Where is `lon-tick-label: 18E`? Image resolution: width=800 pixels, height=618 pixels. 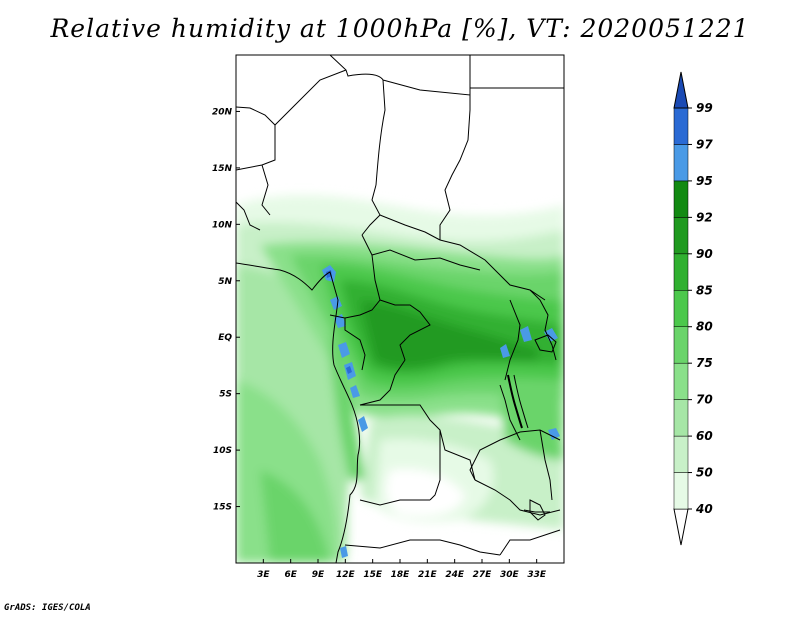
lon-tick-label: 18E is located at coordinates (401, 575).